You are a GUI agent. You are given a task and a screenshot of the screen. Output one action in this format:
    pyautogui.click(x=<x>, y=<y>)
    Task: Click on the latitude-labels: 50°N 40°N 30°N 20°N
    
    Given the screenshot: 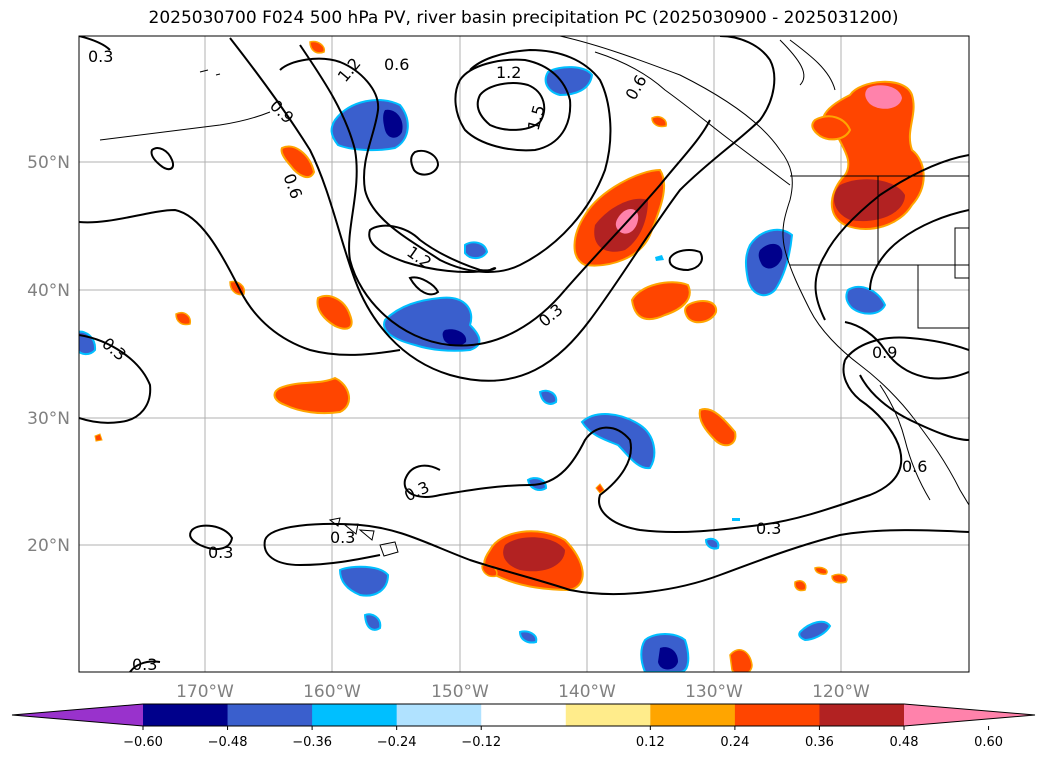 What is the action you would take?
    pyautogui.click(x=48, y=354)
    